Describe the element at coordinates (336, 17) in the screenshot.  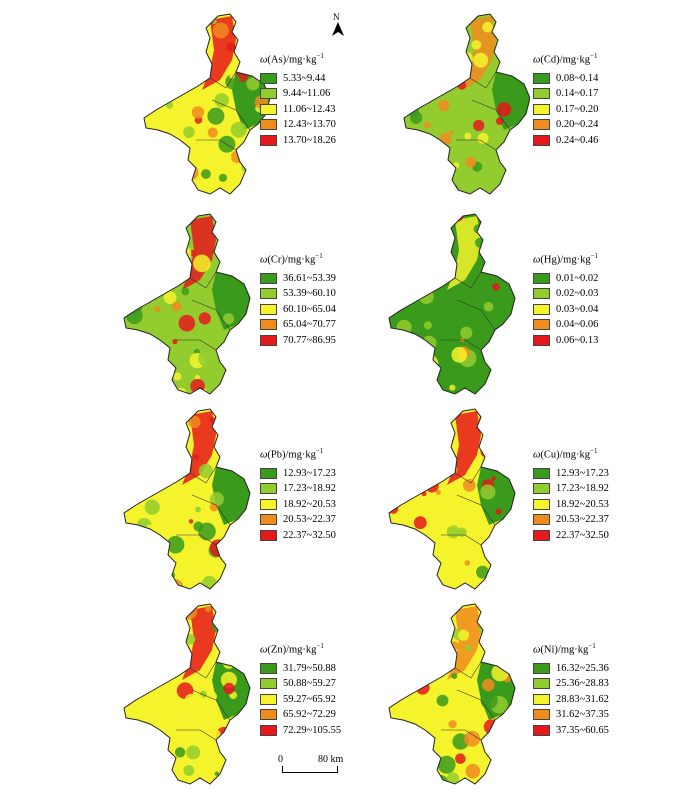
I see `north-label: N` at that location.